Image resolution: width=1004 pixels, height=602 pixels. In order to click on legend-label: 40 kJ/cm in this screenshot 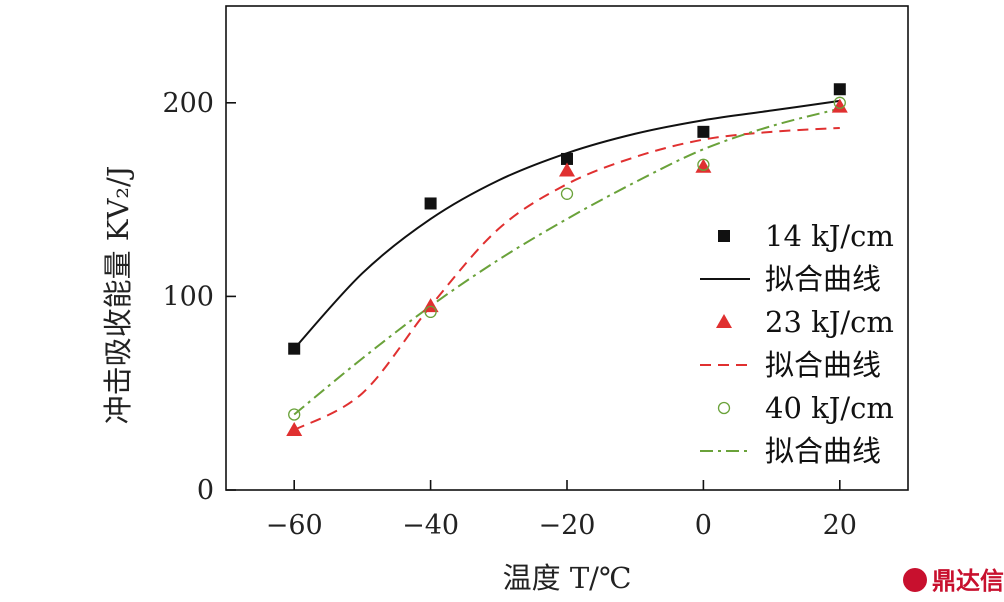, I will do `click(829, 408)`.